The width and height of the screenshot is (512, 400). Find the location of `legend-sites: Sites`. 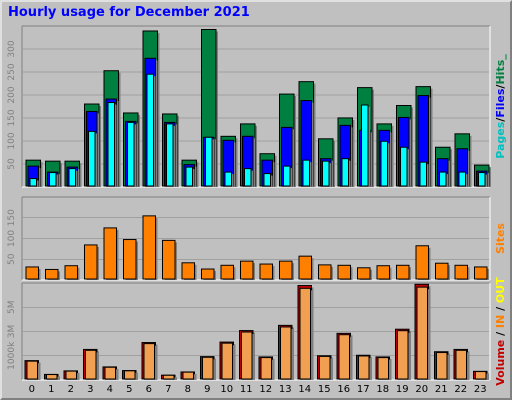

legend-sites: Sites is located at coordinates (500, 238).